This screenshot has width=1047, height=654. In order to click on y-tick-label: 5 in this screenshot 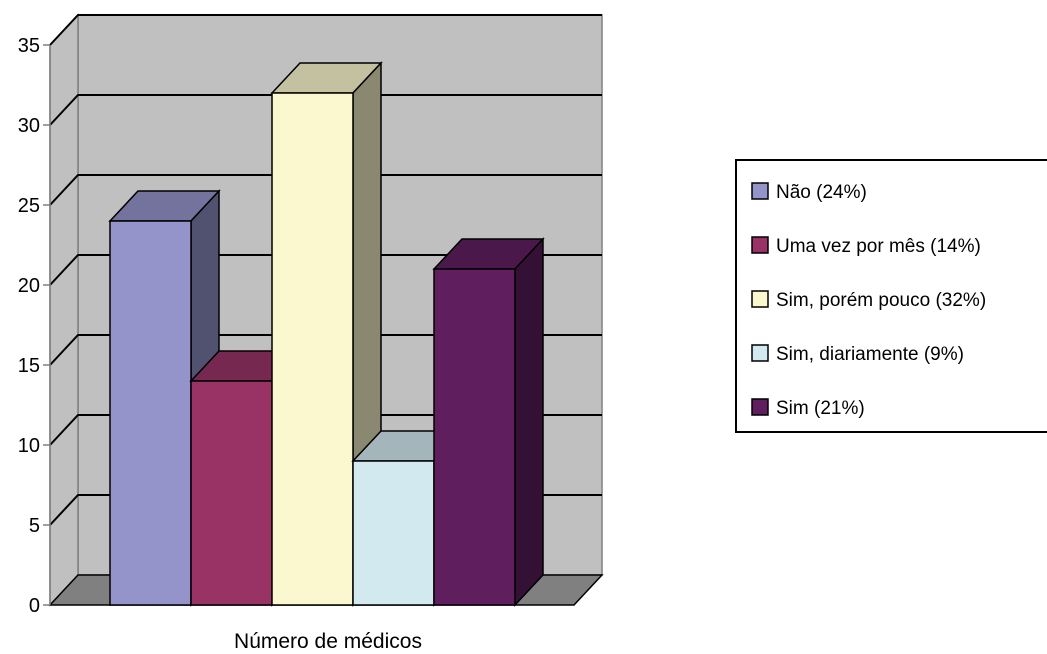, I will do `click(34, 526)`.